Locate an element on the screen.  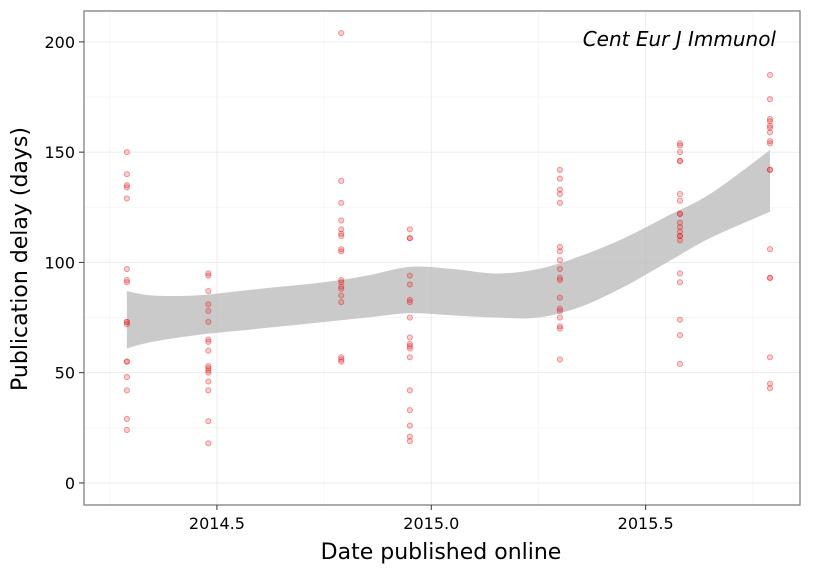
x-tick-label: 2015.5 is located at coordinates (646, 523).